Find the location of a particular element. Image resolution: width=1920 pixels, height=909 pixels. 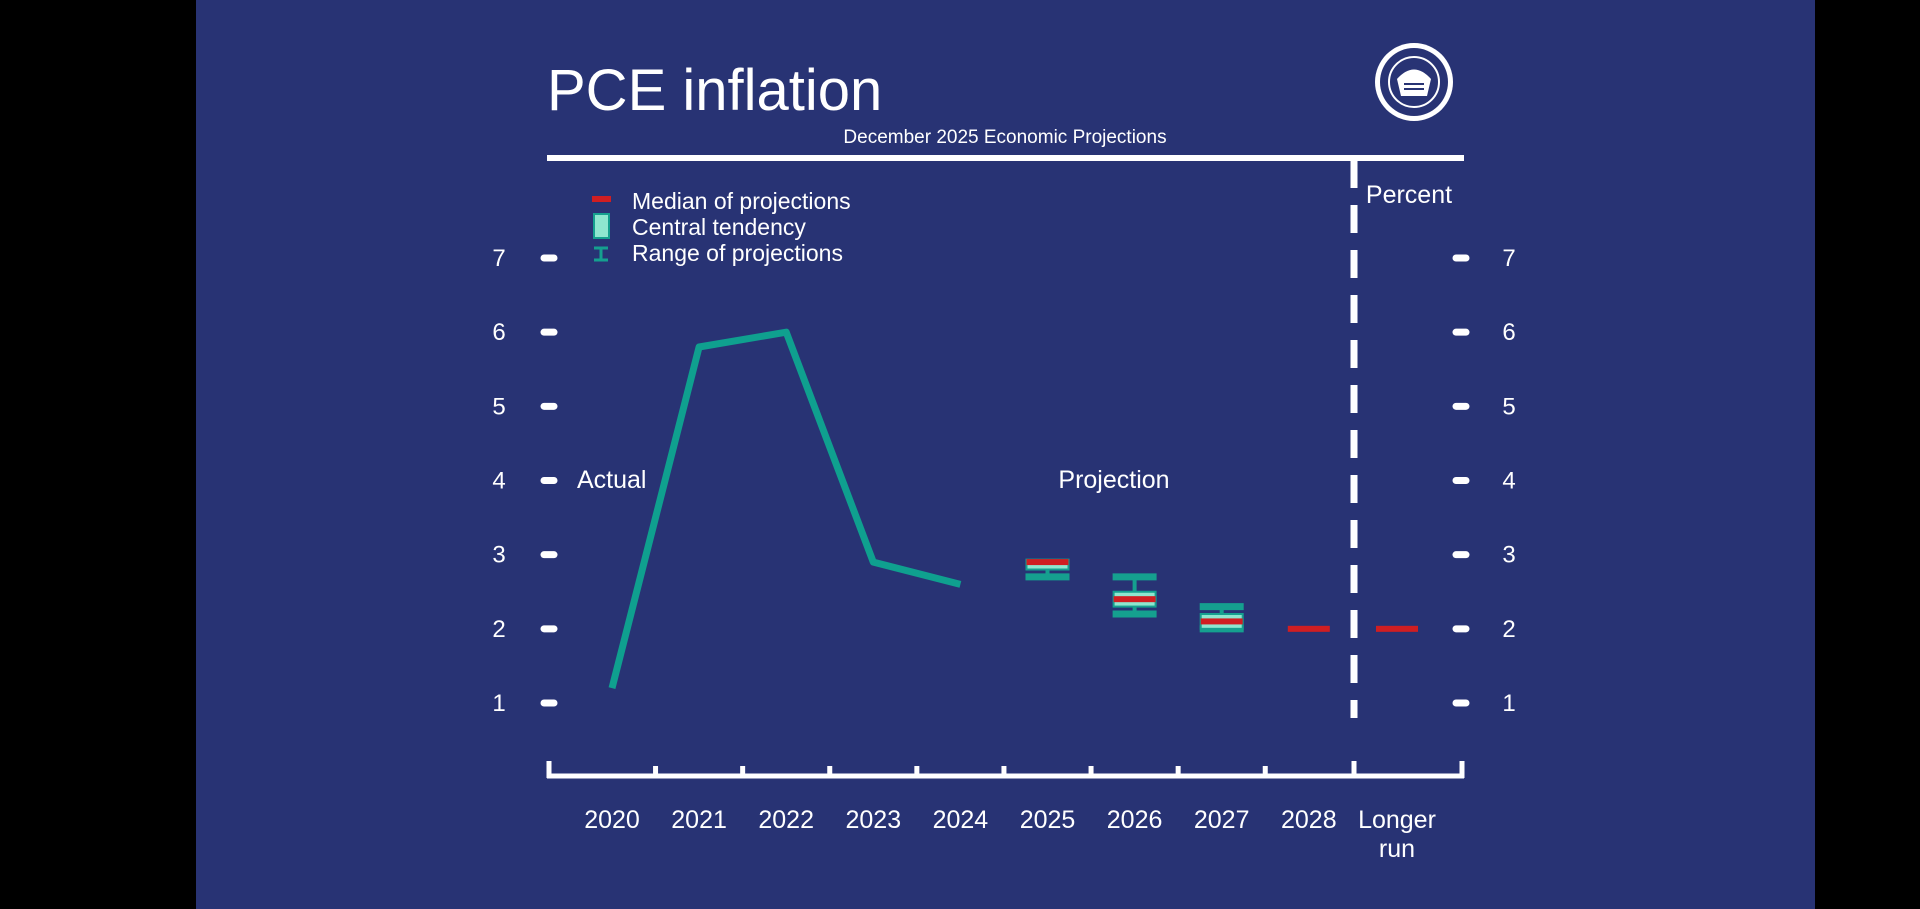

y-axis-label: Percent is located at coordinates (1409, 195).